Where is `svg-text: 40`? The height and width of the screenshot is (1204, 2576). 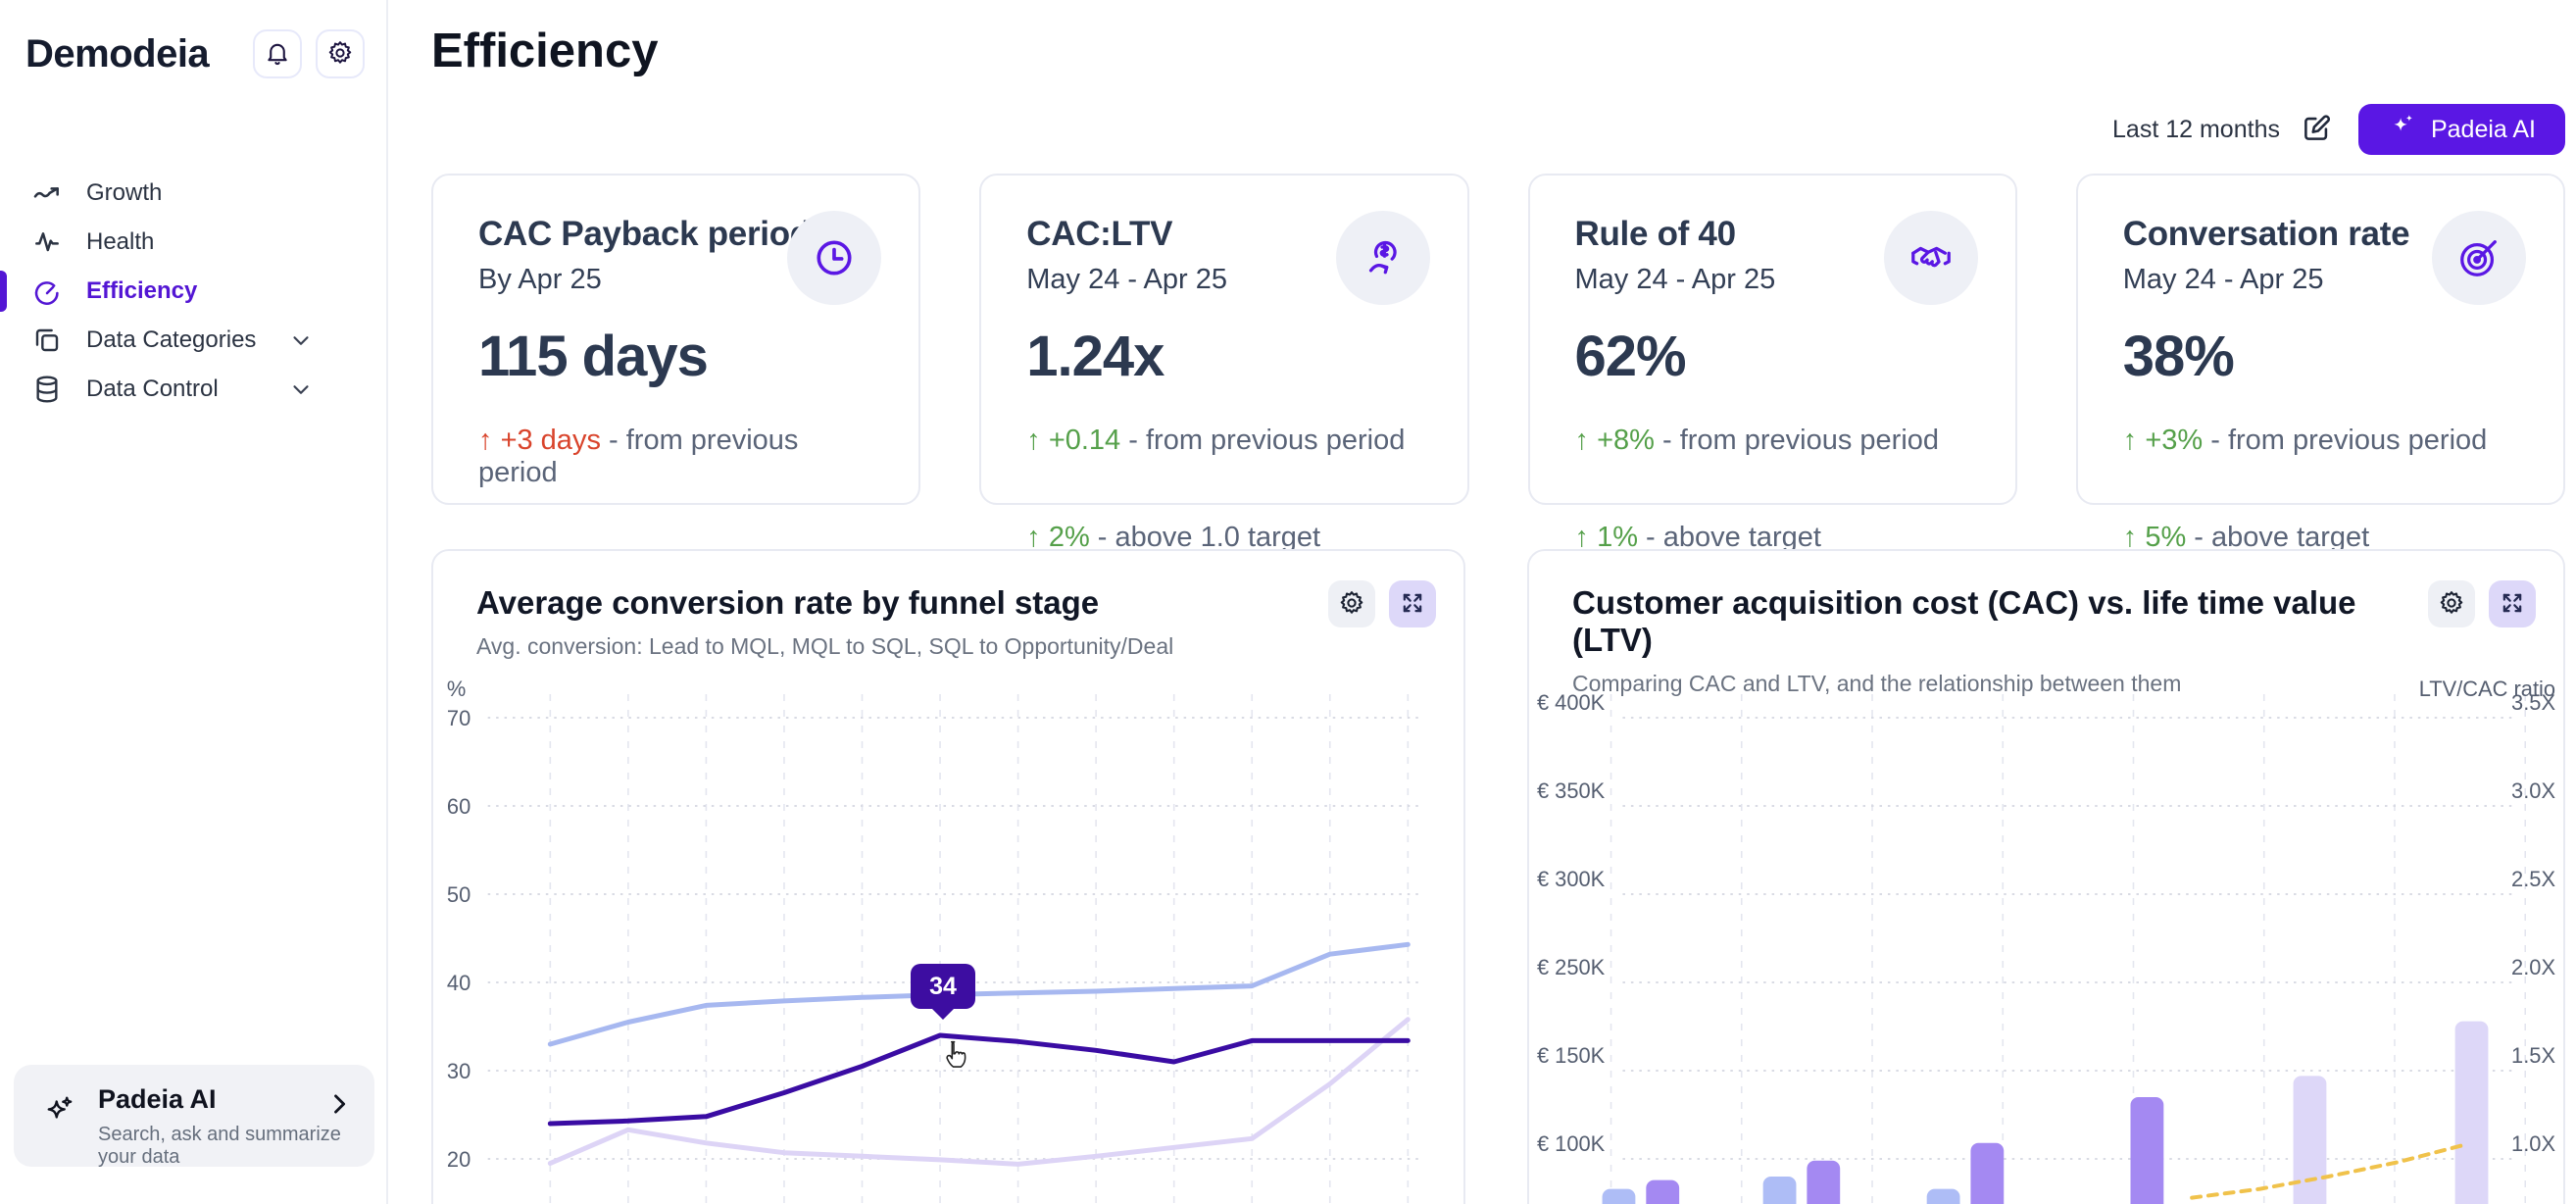 svg-text: 40 is located at coordinates (459, 983).